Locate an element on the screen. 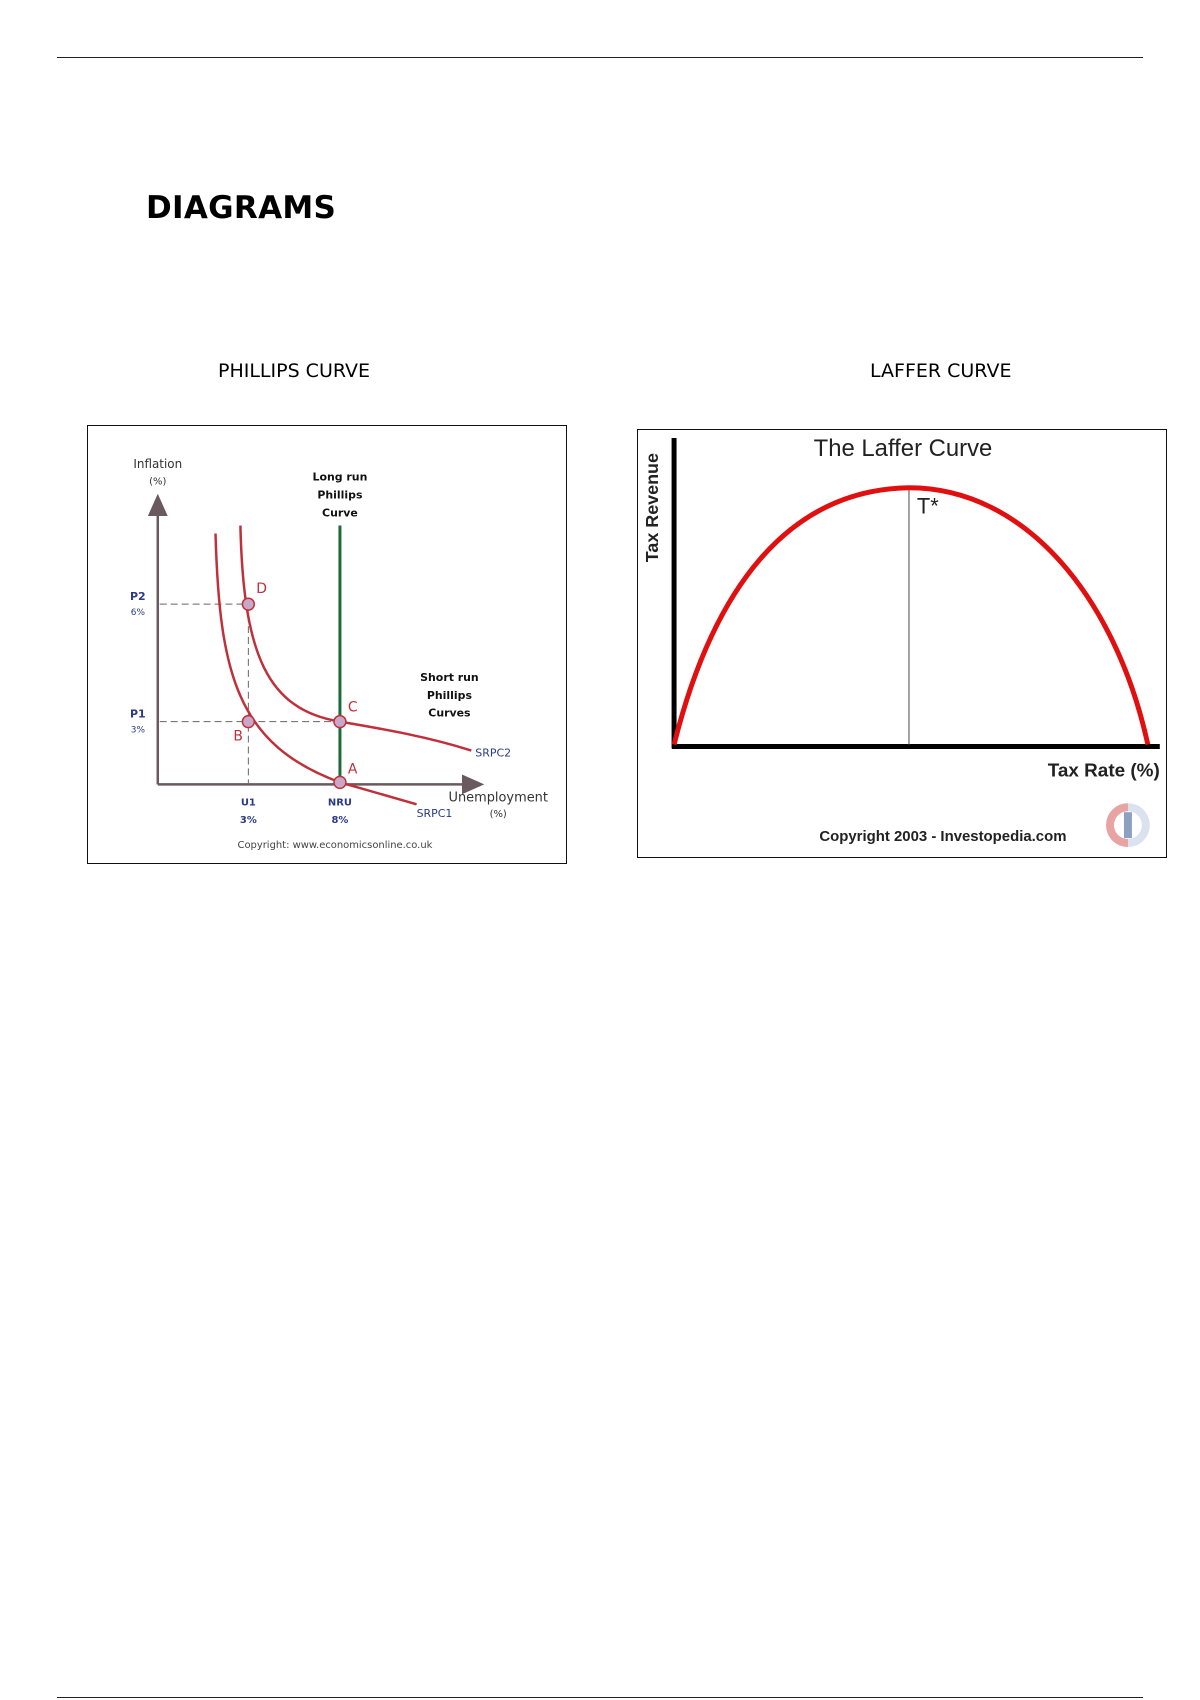 The image size is (1200, 1700). phillips-y-axis-label: Inflation is located at coordinates (157, 464).